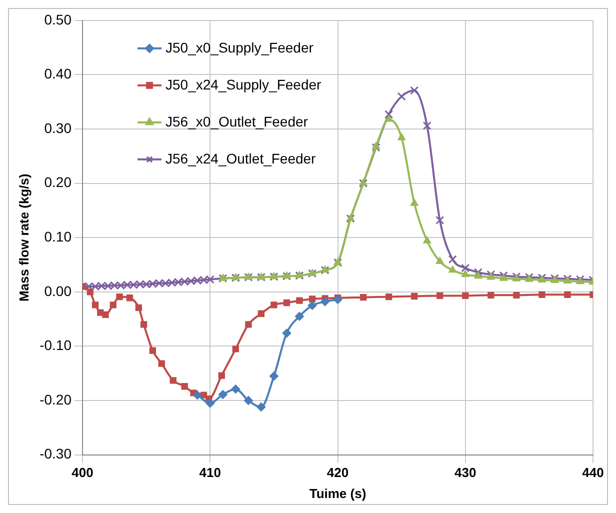  What do you see at coordinates (58, 290) in the screenshot?
I see `y-tick-label: 0.00` at bounding box center [58, 290].